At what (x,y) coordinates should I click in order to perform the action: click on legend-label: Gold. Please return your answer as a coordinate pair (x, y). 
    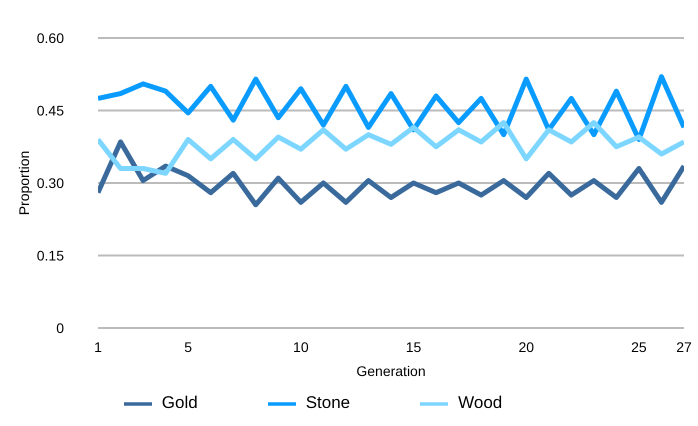
    Looking at the image, I should click on (180, 402).